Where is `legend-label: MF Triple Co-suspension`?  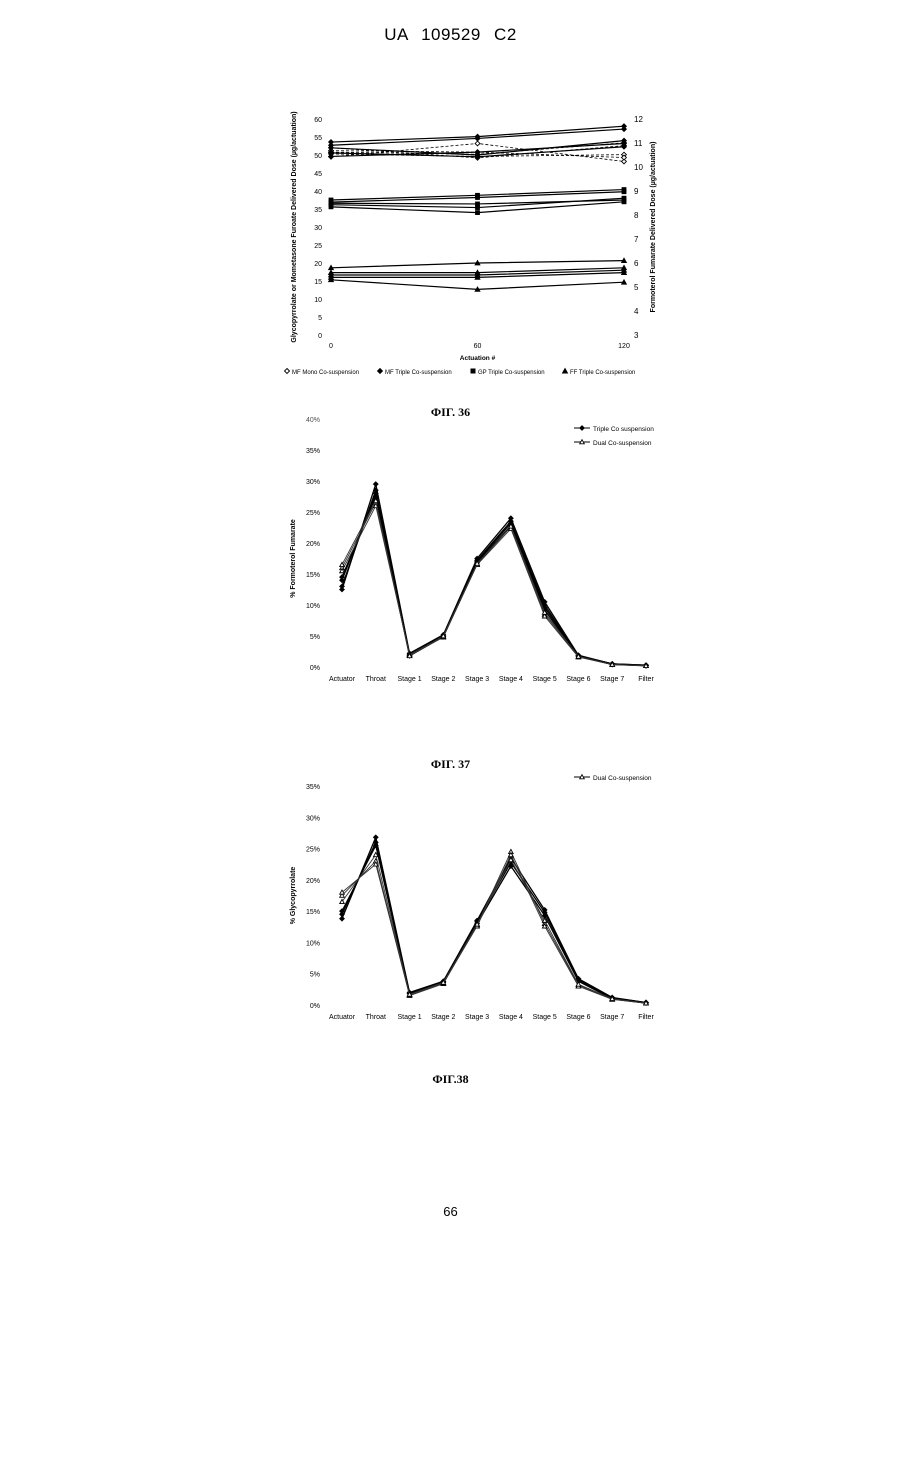
legend-label: MF Triple Co-suspension is located at coordinates (418, 373).